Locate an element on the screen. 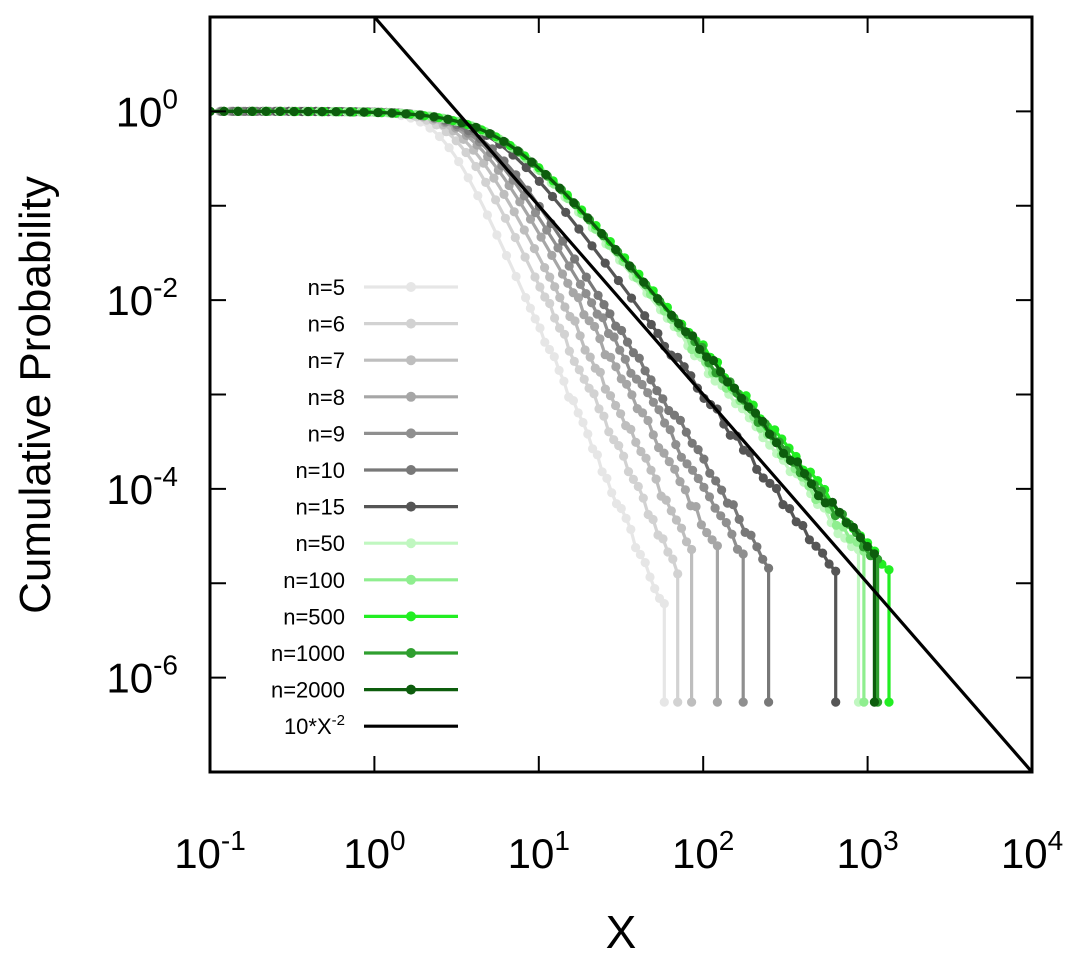 The image size is (1080, 958). legend-label: n=1000 is located at coordinates (308, 653).